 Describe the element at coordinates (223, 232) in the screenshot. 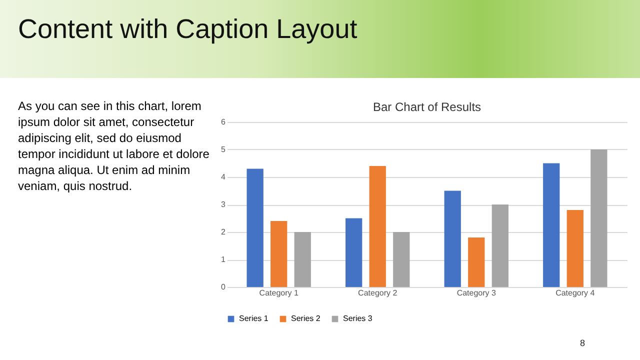

I see `y-tick-label: 2` at that location.